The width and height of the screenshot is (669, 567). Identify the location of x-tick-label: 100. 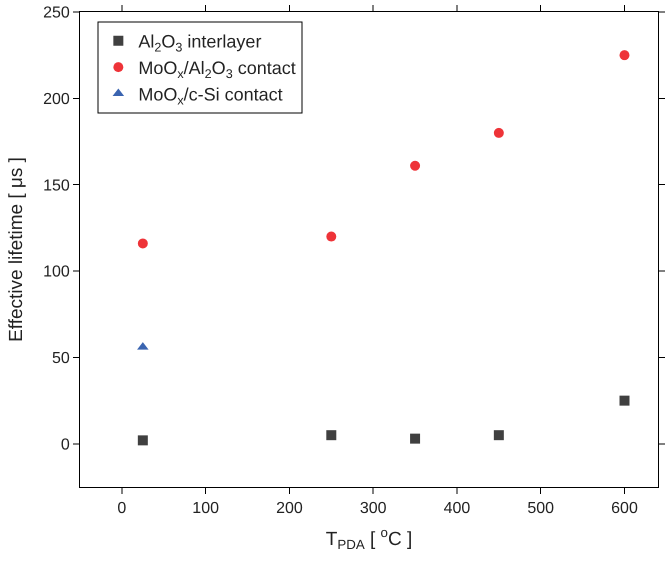
(206, 509).